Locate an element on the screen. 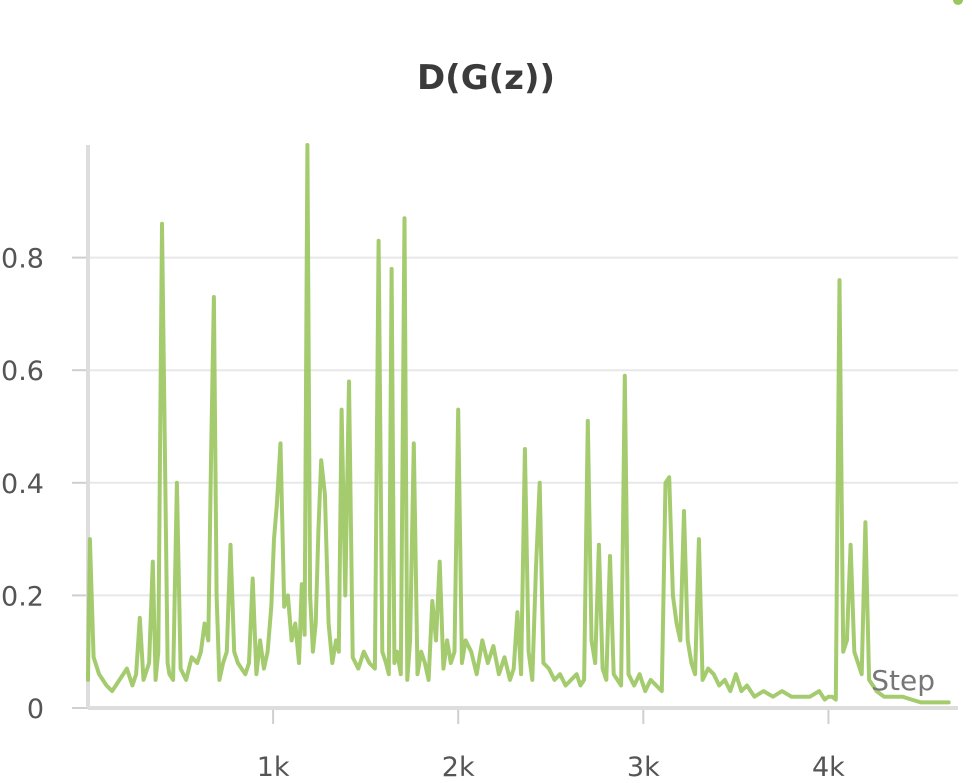  y-tick-label: 0.4 is located at coordinates (22, 484).